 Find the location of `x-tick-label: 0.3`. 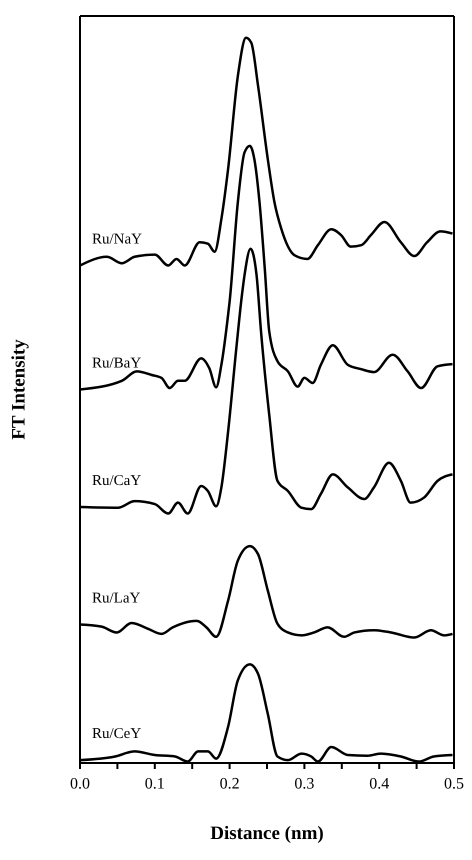

x-tick-label: 0.3 is located at coordinates (304, 783).